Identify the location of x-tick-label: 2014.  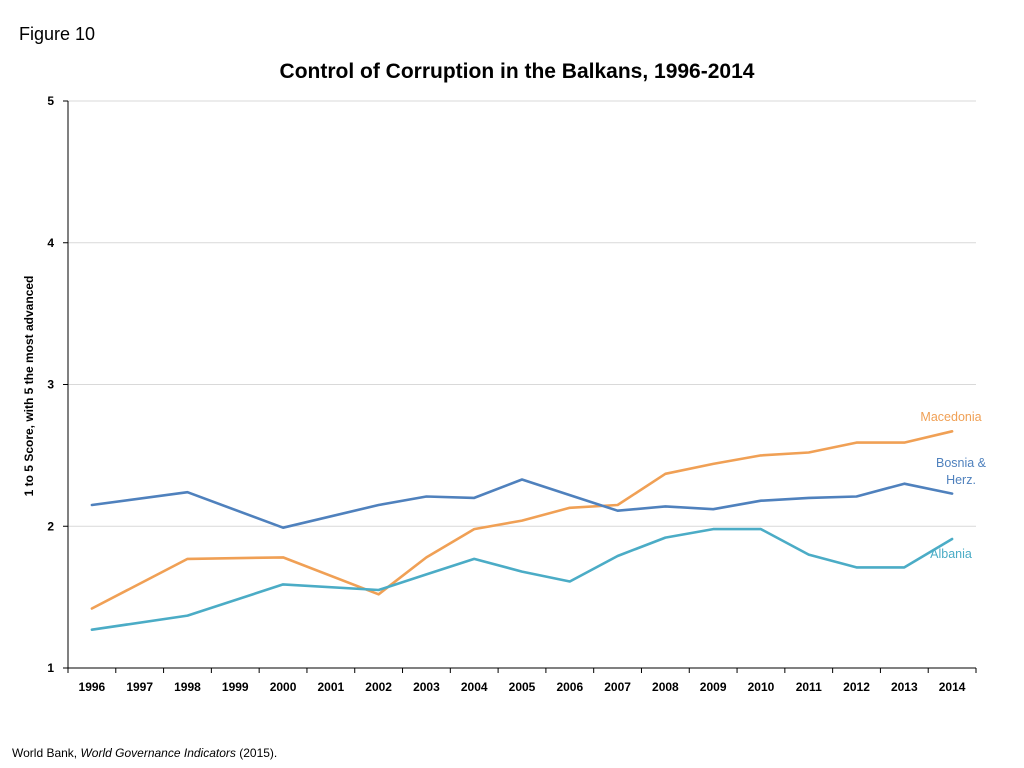
(952, 687).